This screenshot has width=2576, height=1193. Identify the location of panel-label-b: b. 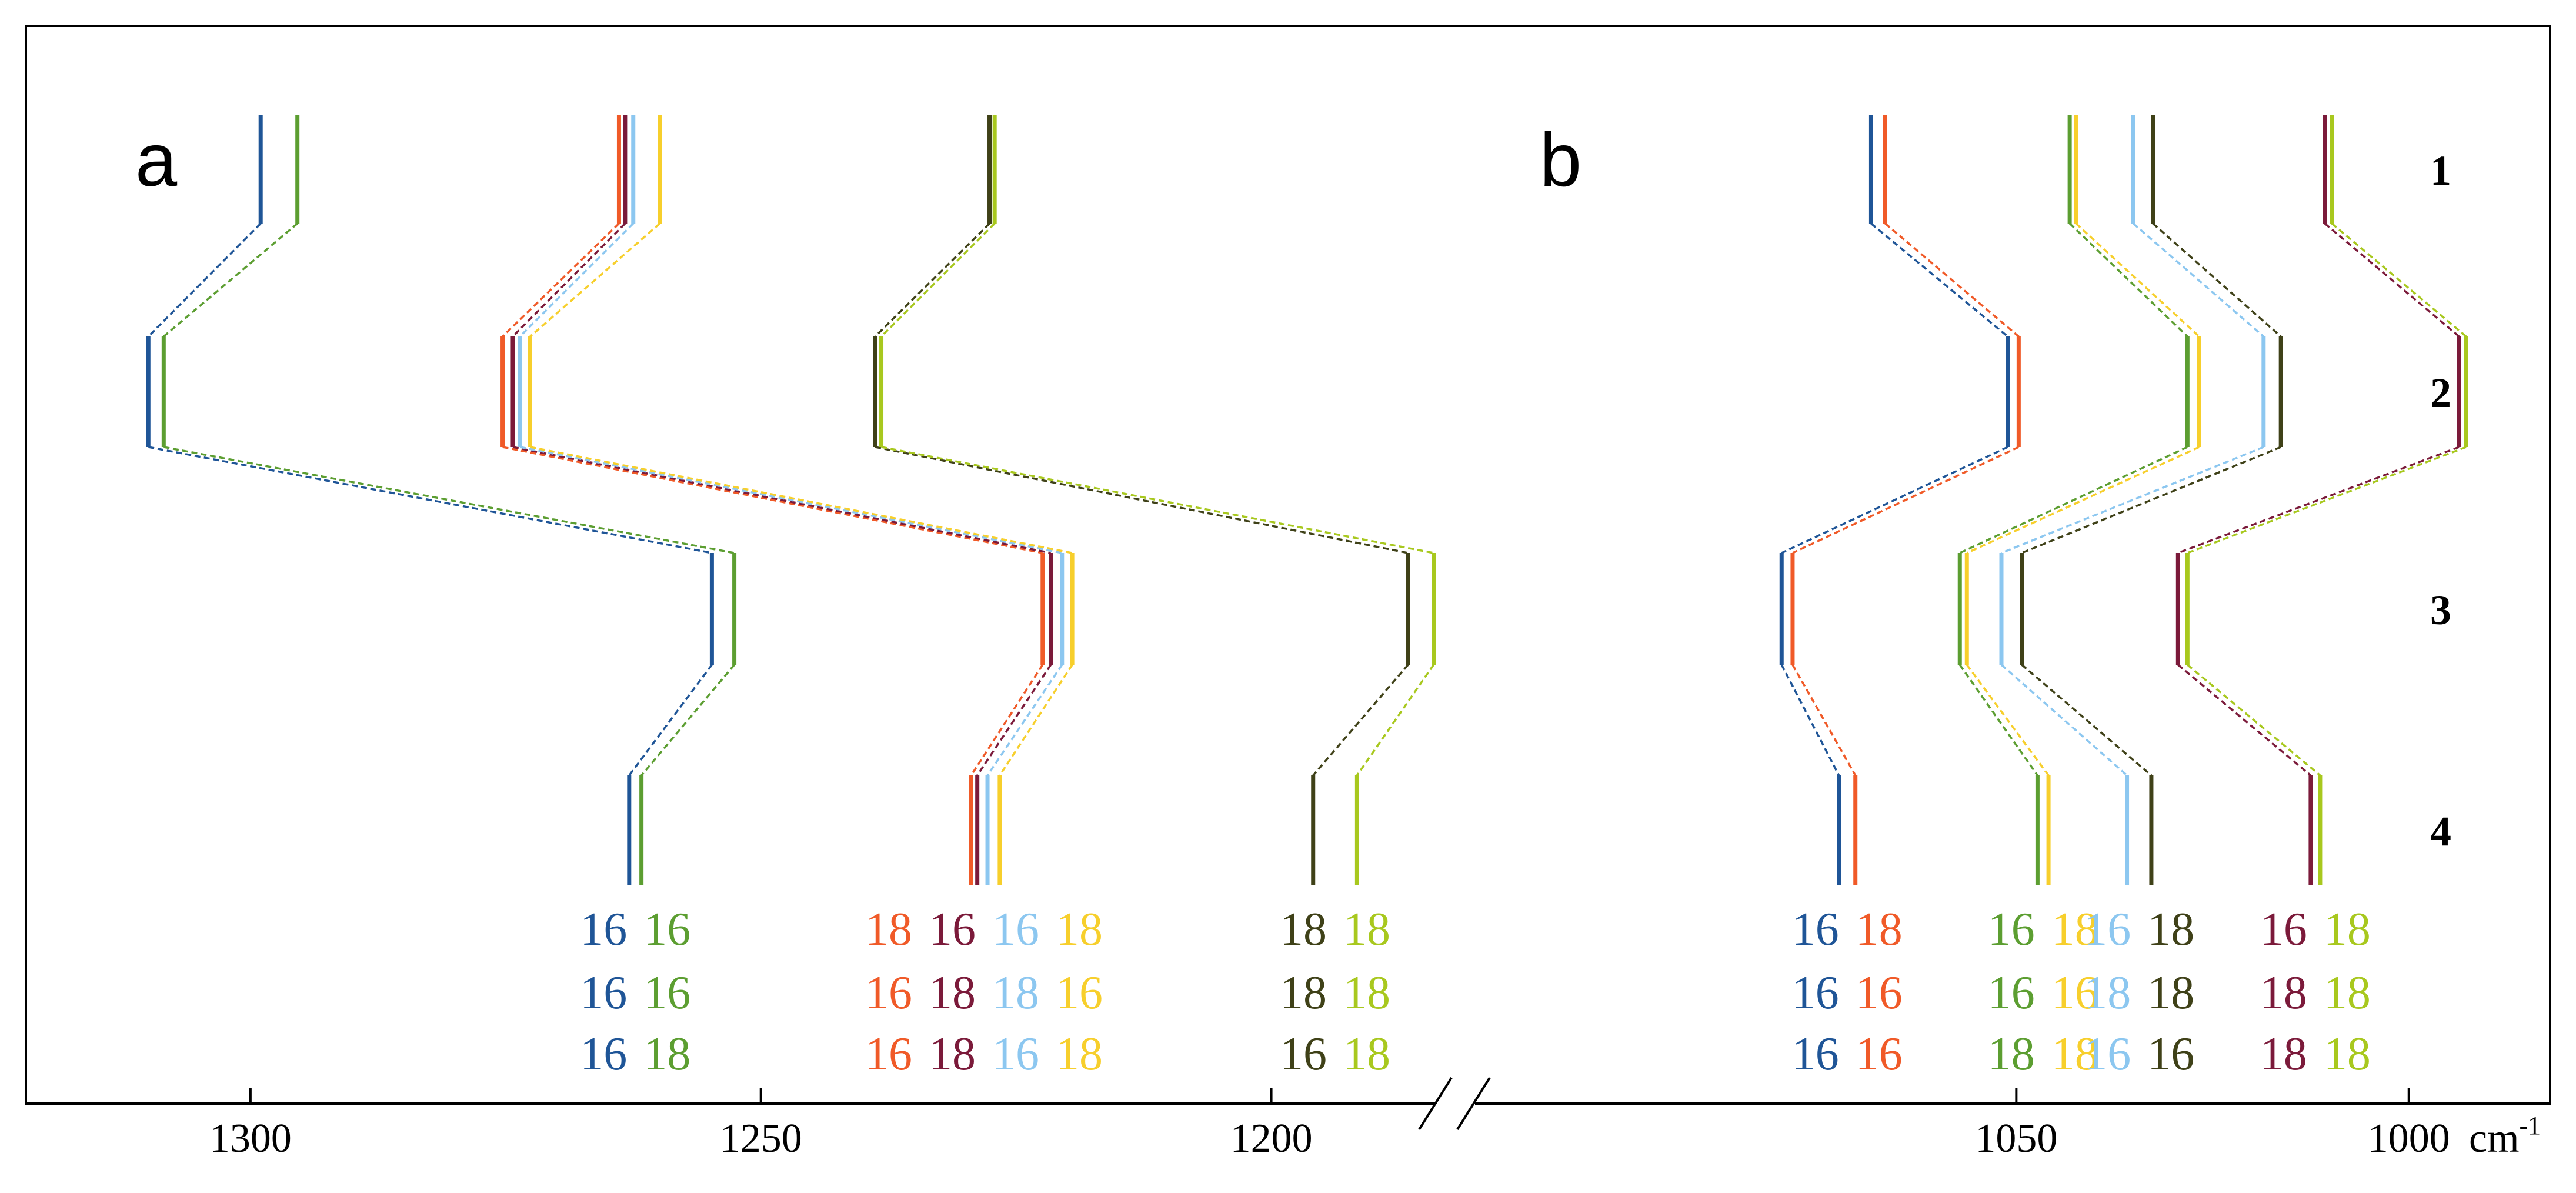
(1560, 160).